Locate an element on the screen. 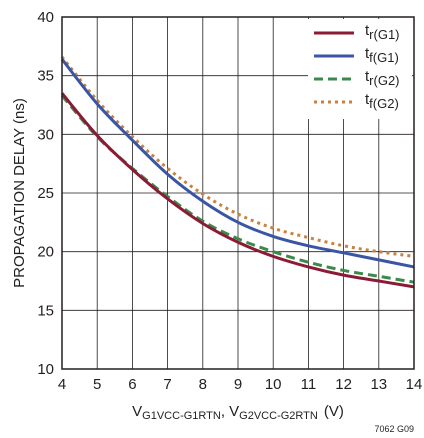  legend-label: tf(G1) is located at coordinates (382, 55).